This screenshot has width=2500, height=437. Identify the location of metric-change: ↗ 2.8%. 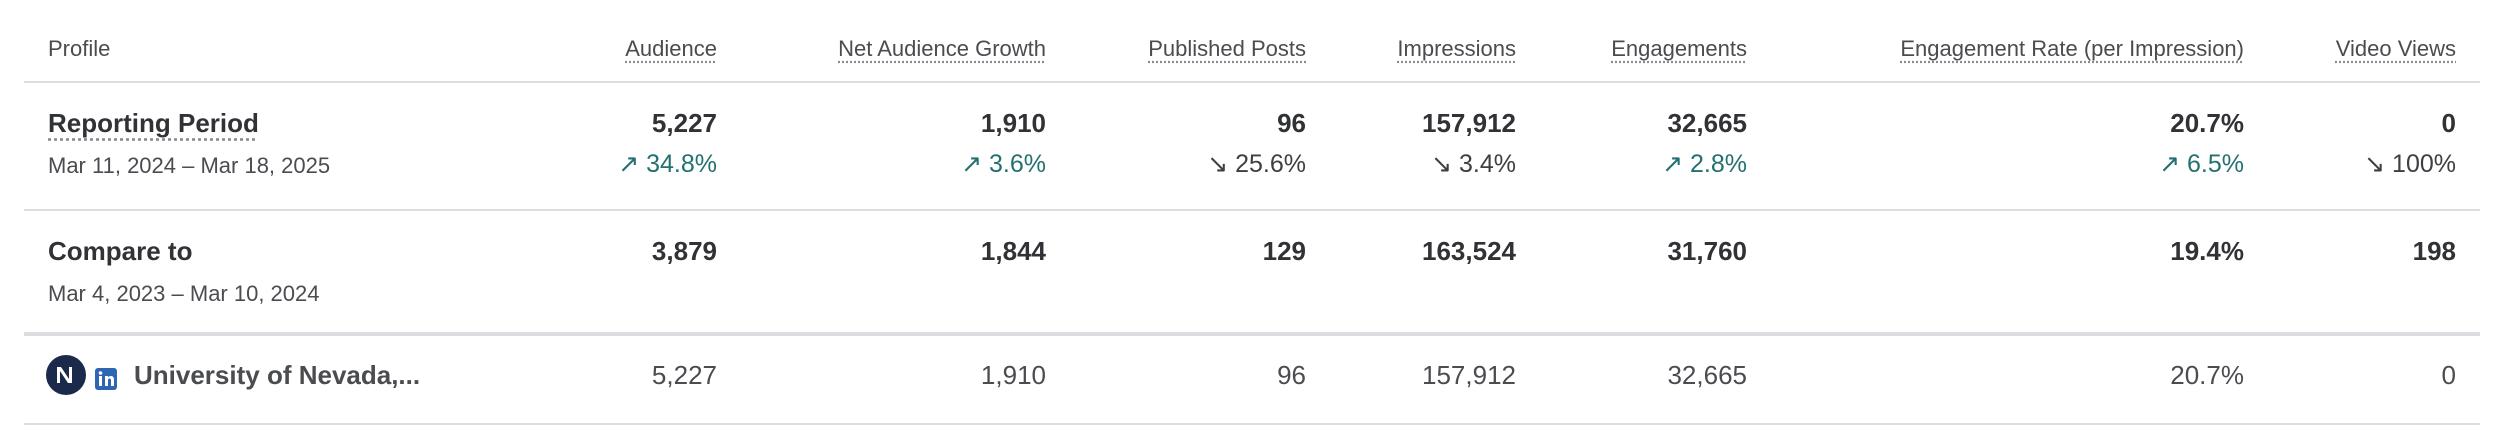
(1704, 164).